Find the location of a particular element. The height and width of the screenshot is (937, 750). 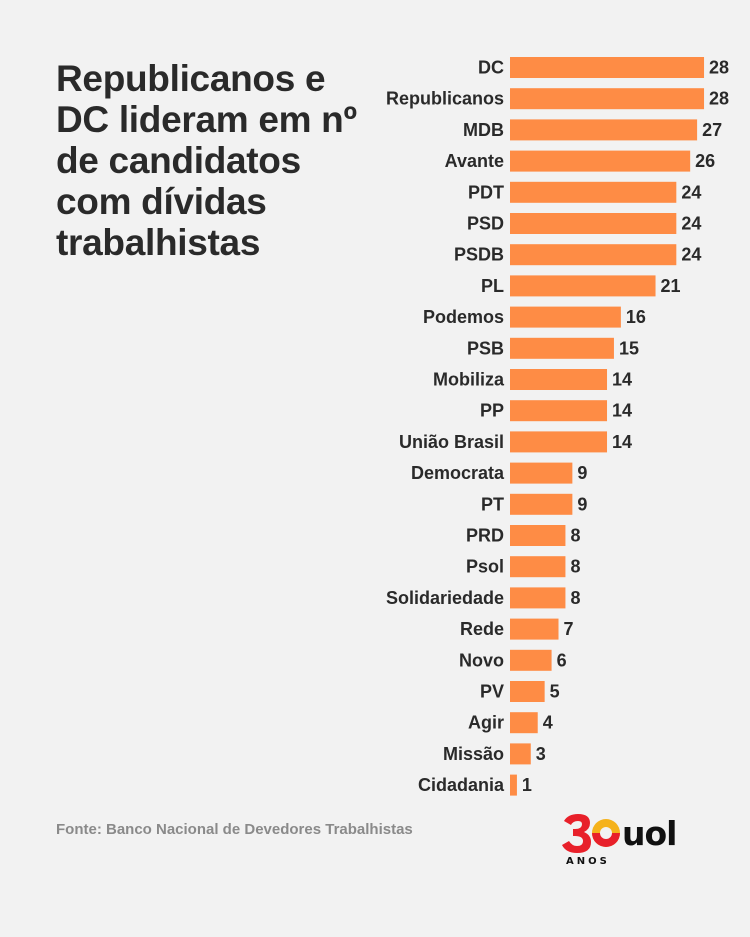

category-label: Democrata is located at coordinates (458, 473).